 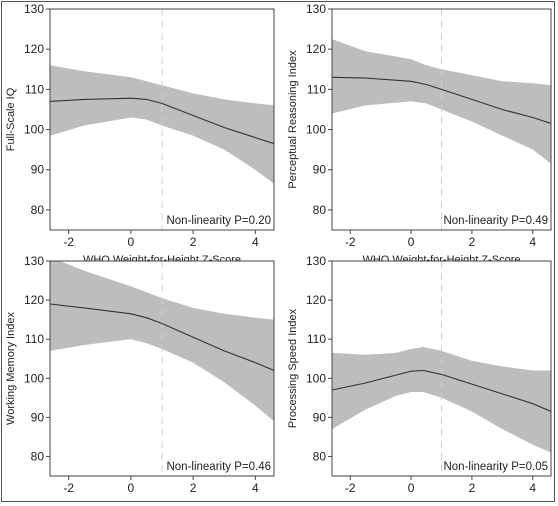 I want to click on non-linearity-annotation: Non-linearity P=0.46, so click(x=218, y=467).